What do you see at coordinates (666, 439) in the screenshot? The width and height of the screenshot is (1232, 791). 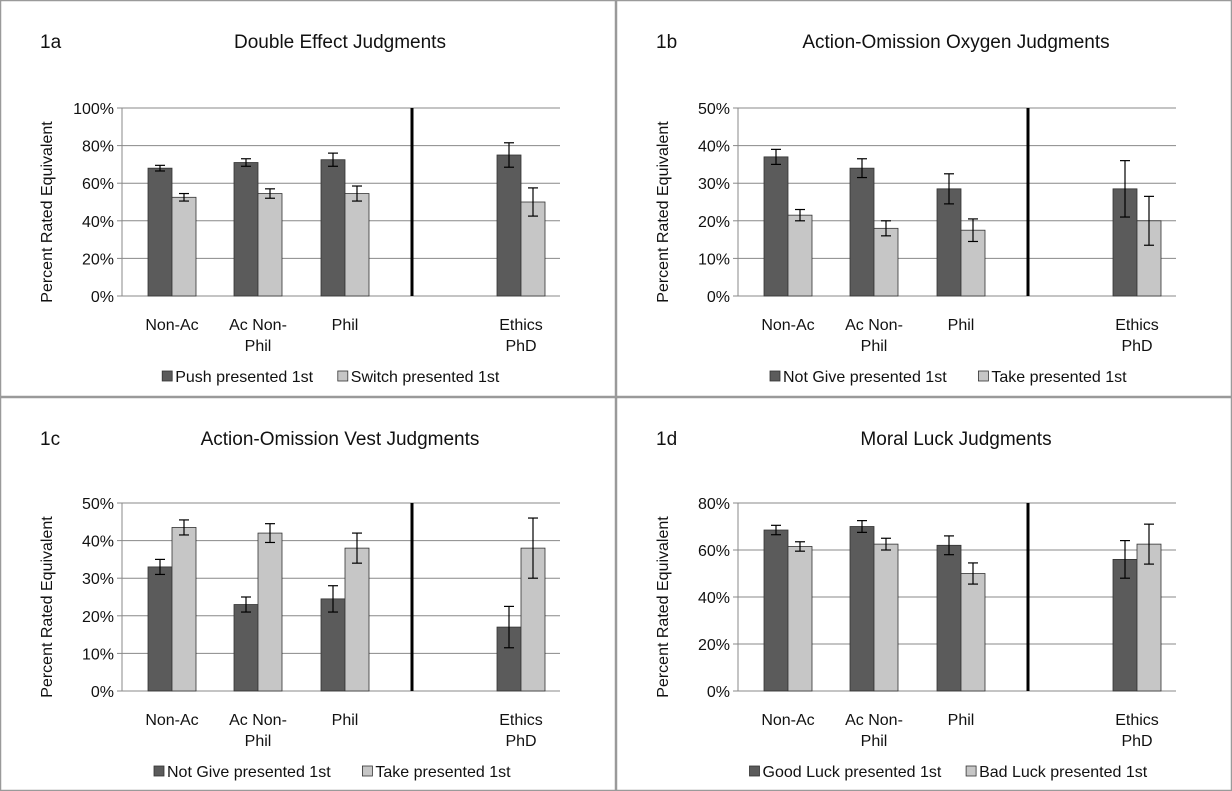 I see `panel-label: 1d` at bounding box center [666, 439].